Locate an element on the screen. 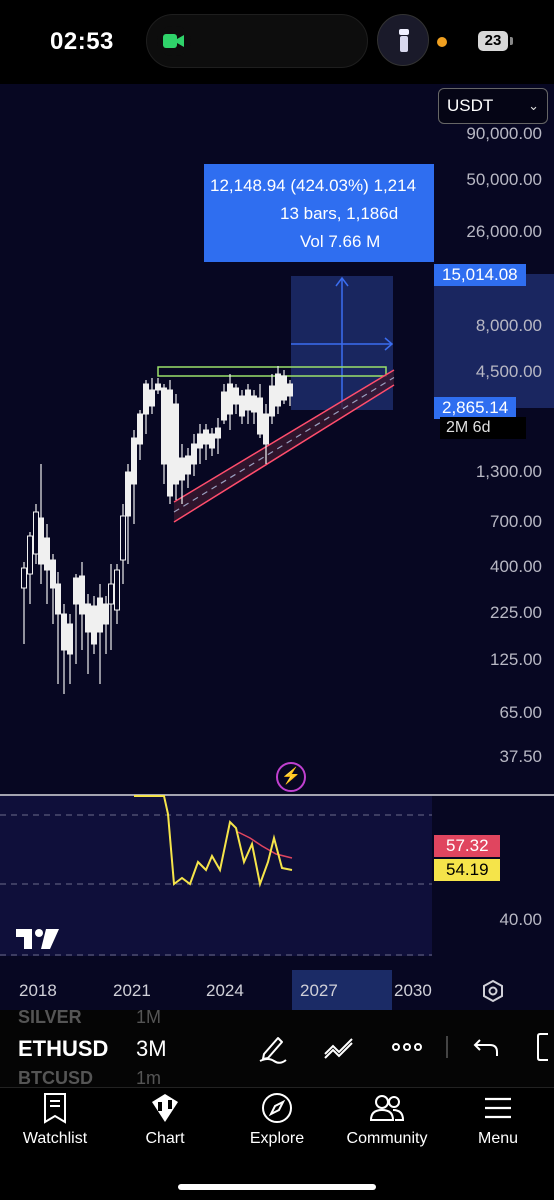 The height and width of the screenshot is (1200, 554). currency-value: USDT is located at coordinates (470, 105).